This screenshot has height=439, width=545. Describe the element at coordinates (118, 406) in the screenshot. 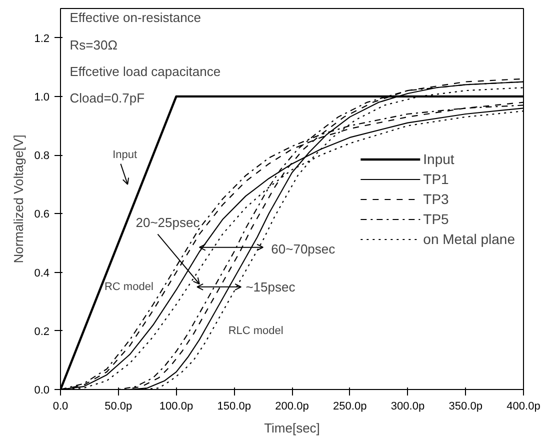

I see `x-tick-label: 50.0p` at that location.